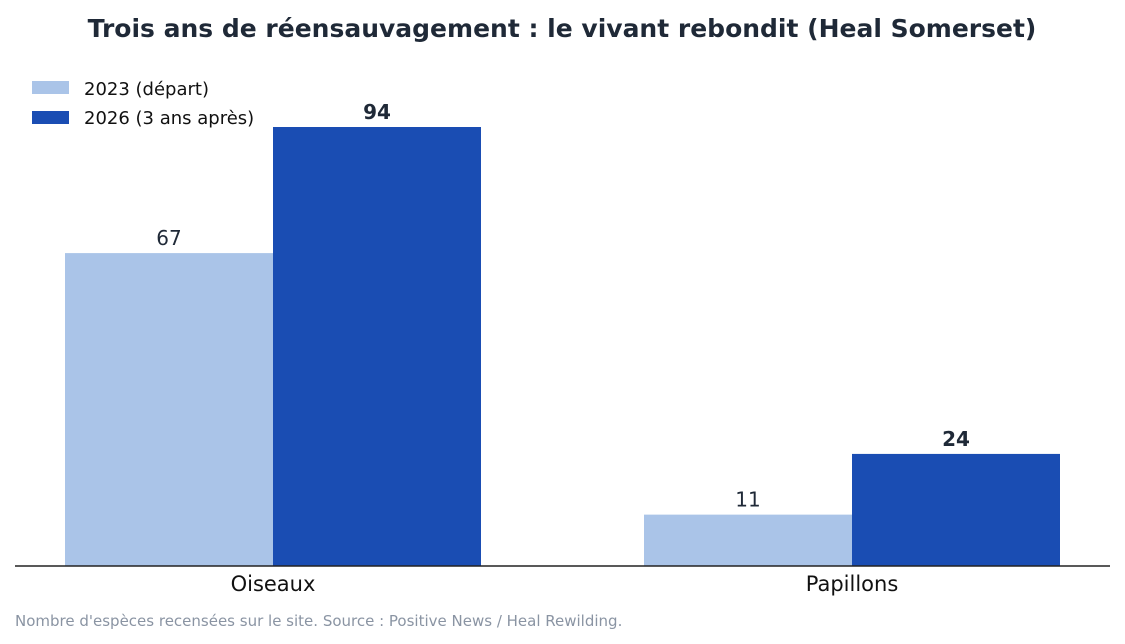 Image resolution: width=1125 pixels, height=644 pixels. Describe the element at coordinates (852, 584) in the screenshot. I see `category-label-papillons: Papillons` at that location.